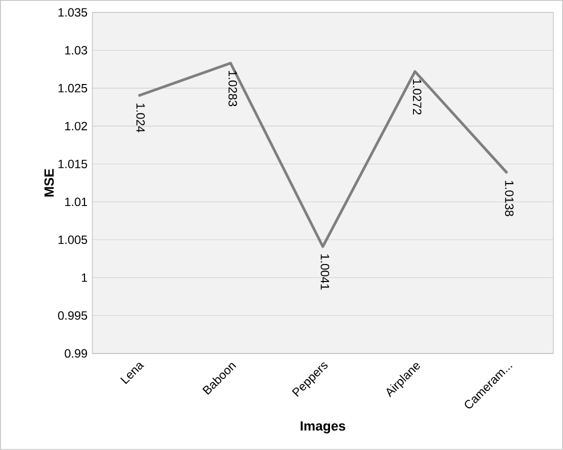  I want to click on data-label: 1.0041, so click(325, 272).